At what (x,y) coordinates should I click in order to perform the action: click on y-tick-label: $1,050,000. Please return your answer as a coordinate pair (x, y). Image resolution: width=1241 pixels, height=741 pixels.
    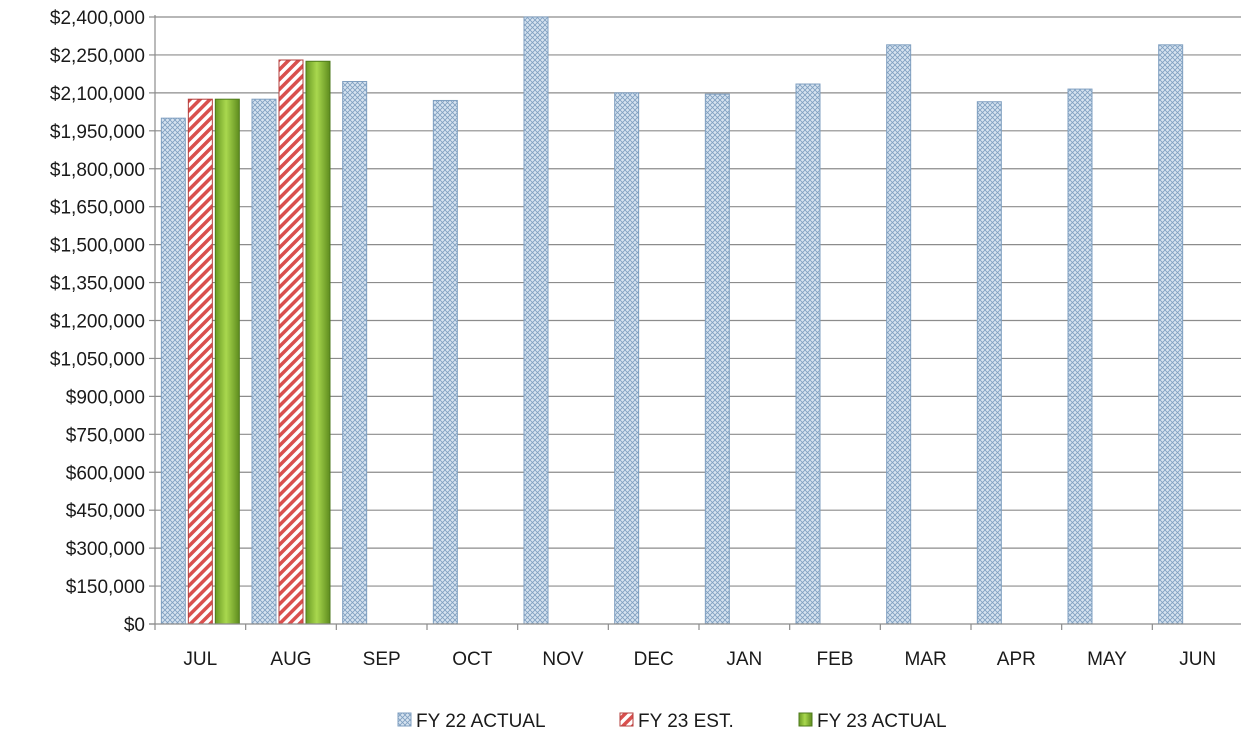
    Looking at the image, I should click on (97, 359).